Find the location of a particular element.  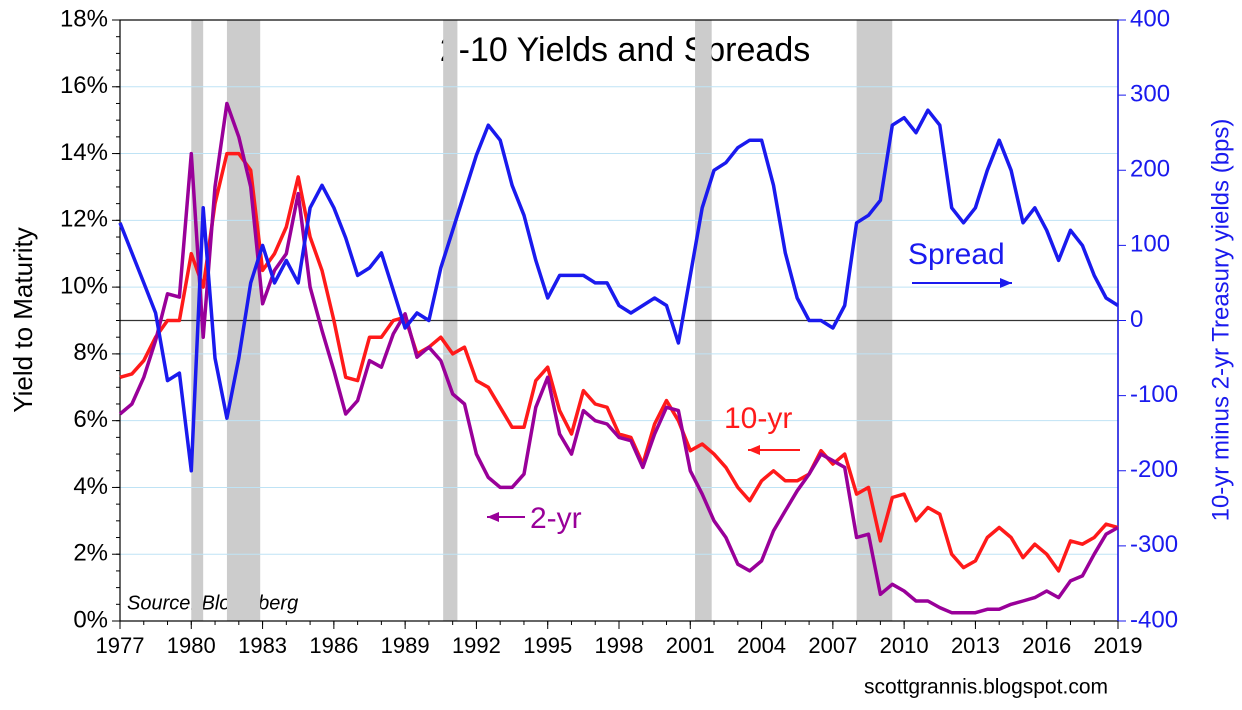

y2-tick-label: -400 is located at coordinates (1154, 619).